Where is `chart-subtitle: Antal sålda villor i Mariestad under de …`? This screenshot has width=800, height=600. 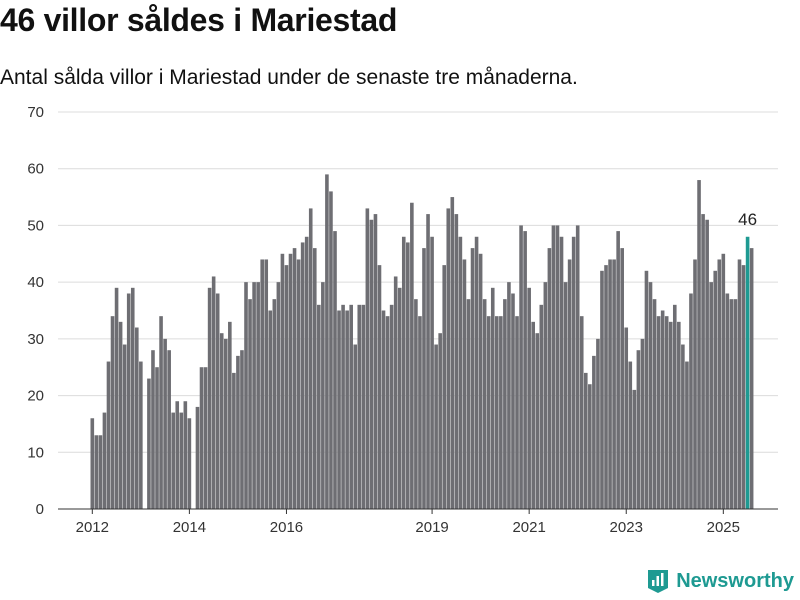 chart-subtitle: Antal sålda villor i Mariestad under de … is located at coordinates (289, 77).